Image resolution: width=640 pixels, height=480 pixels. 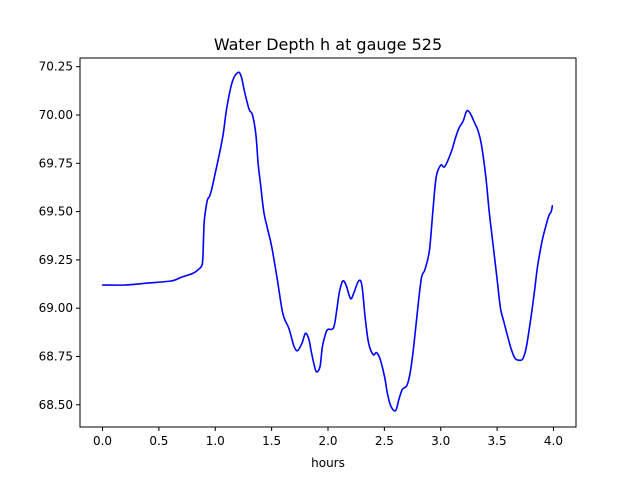 I want to click on chart-title: Water Depth h at gauge 525, so click(x=328, y=44).